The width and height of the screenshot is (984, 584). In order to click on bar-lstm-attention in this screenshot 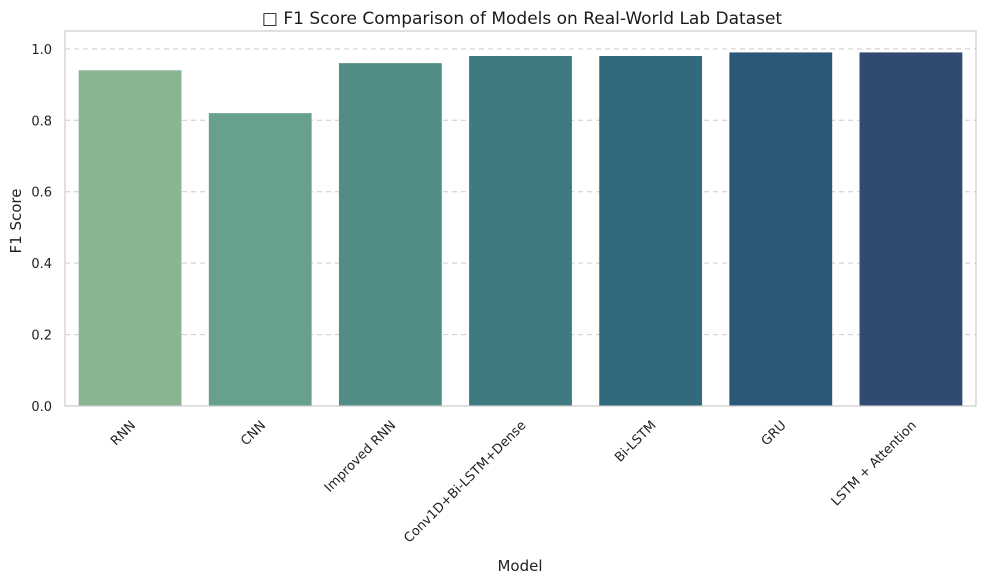, I will do `click(911, 229)`.